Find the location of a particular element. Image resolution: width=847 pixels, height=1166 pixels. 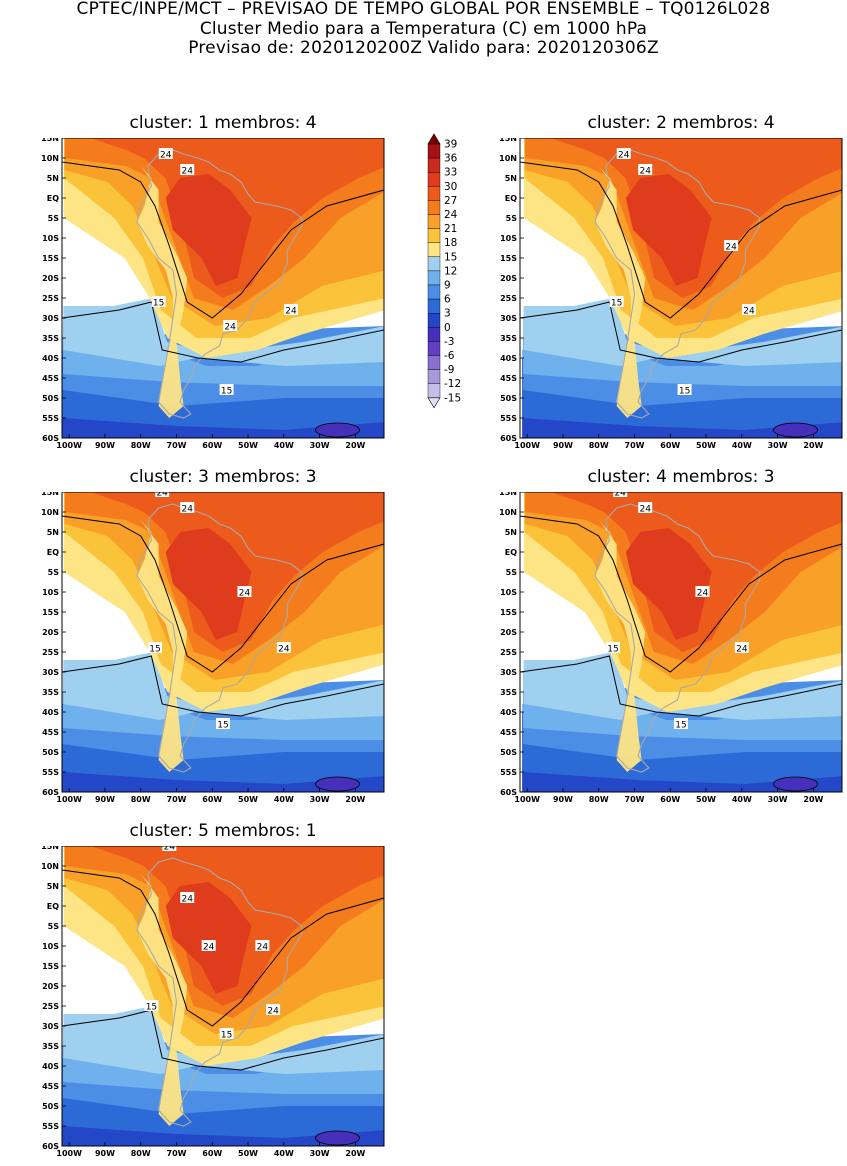

cold-pocket is located at coordinates (337, 430).